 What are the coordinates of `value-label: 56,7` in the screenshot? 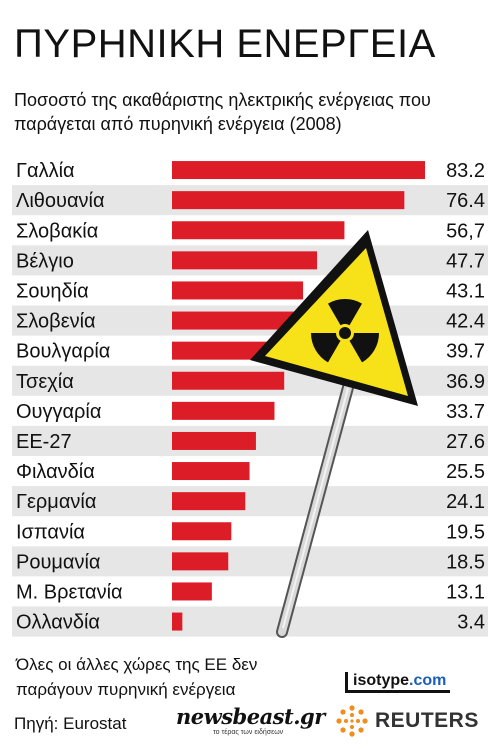 It's located at (465, 231).